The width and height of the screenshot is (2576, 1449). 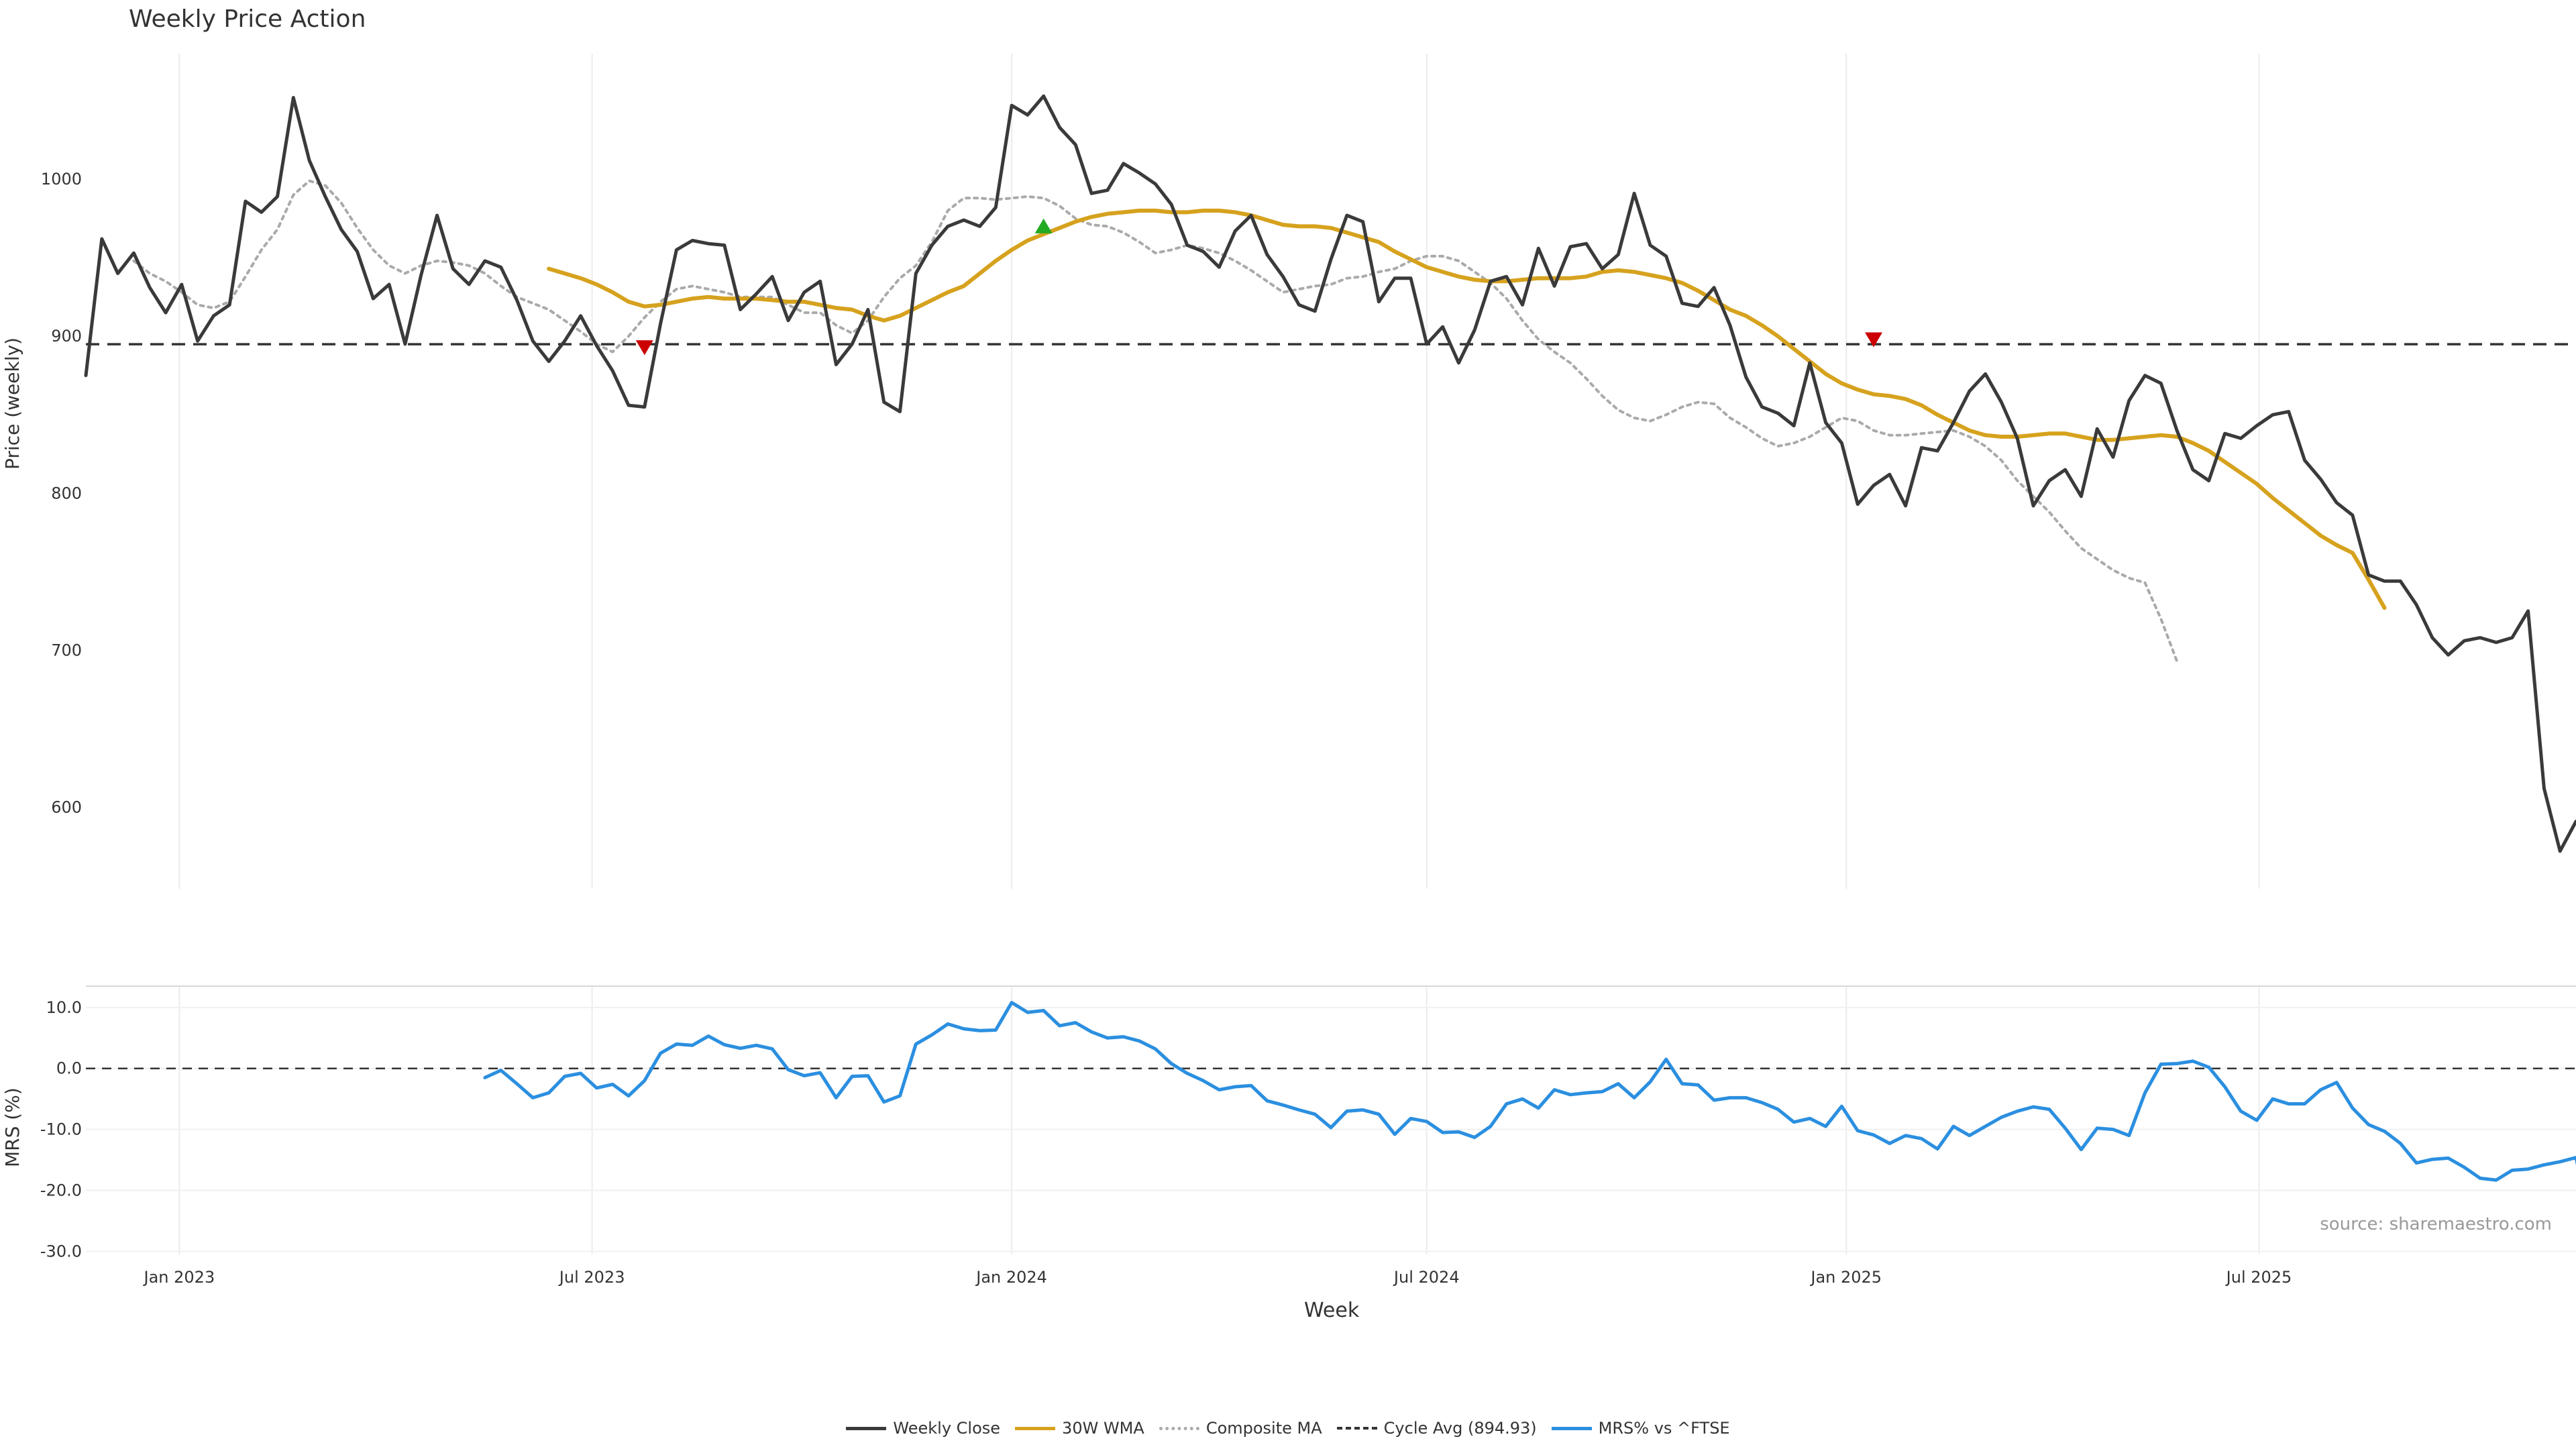 I want to click on legend-item-composite-ma: Composite MA, so click(x=1240, y=1428).